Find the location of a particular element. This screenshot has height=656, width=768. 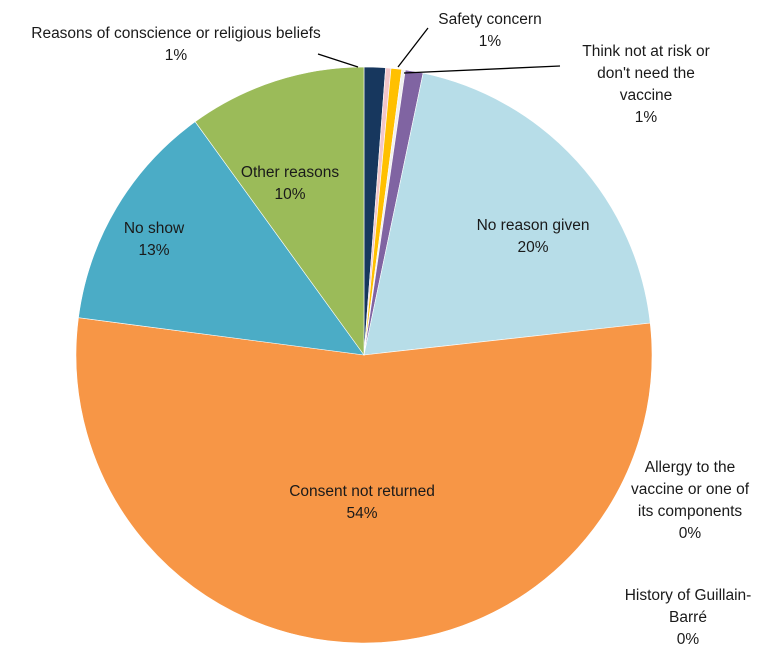

slice-label-line: vaccine is located at coordinates (646, 95).